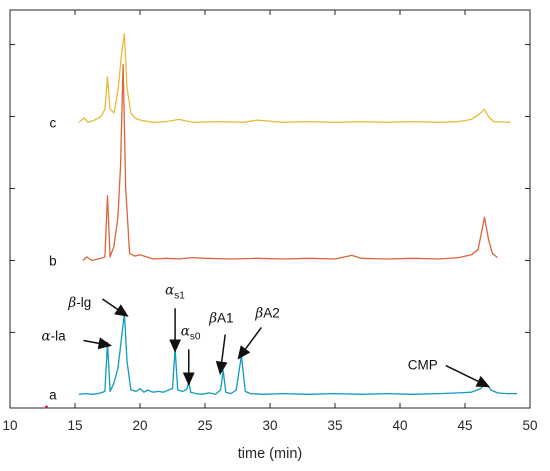 The image size is (550, 471). What do you see at coordinates (74, 425) in the screenshot?
I see `x-tick-label: 15` at bounding box center [74, 425].